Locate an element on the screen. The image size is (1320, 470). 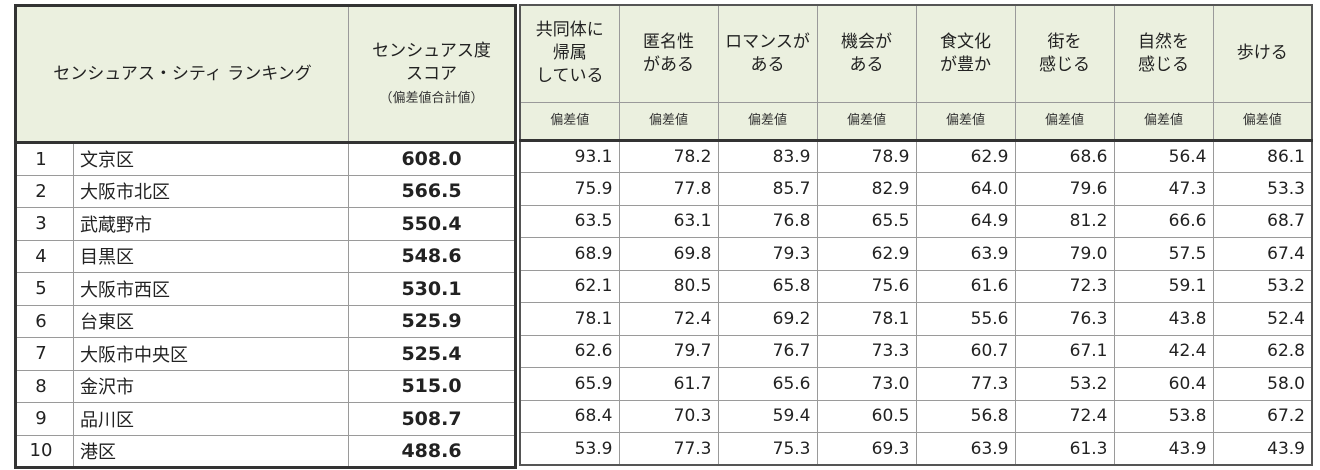
unit-header-3: 偏差値 is located at coordinates (866, 121).